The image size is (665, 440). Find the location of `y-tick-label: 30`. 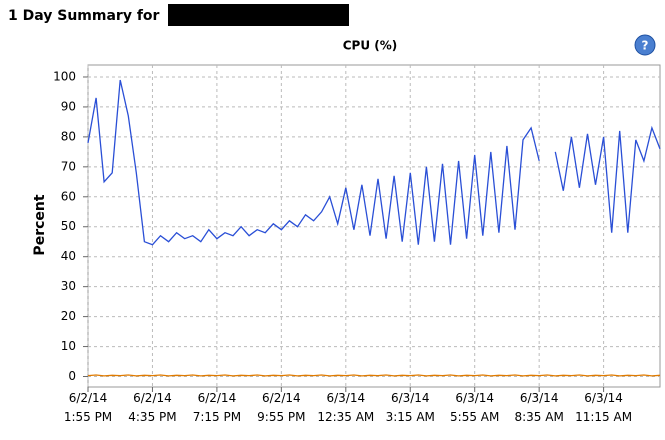

y-tick-label: 30 is located at coordinates (68, 286).